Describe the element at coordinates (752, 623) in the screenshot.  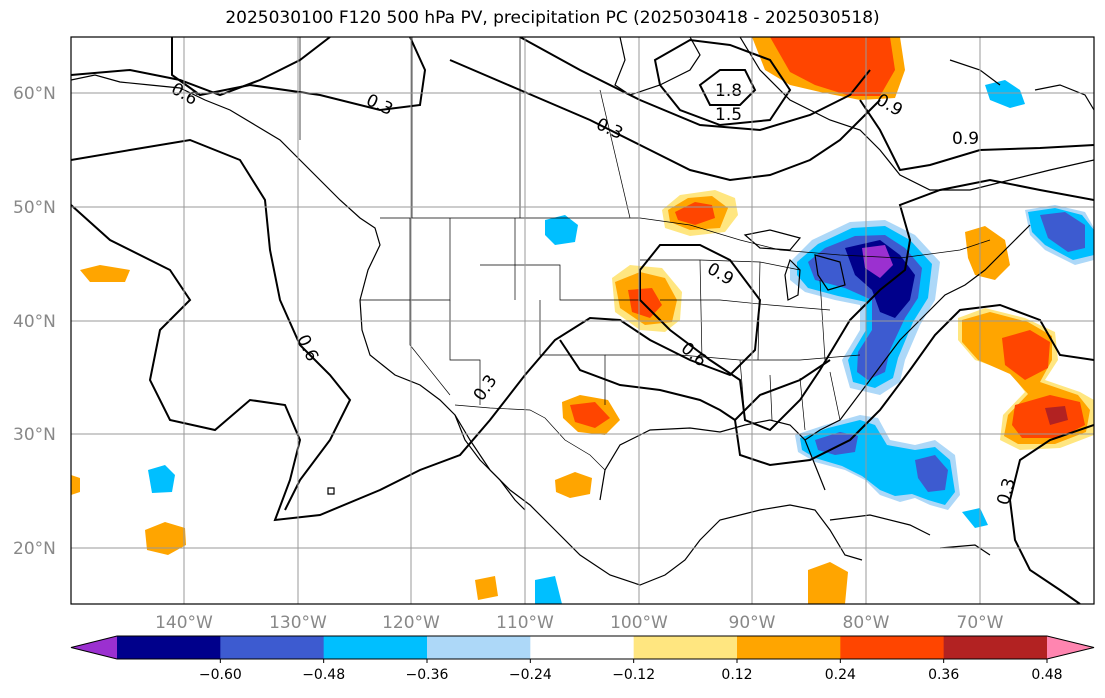
I see `lon-label: 90°W` at that location.